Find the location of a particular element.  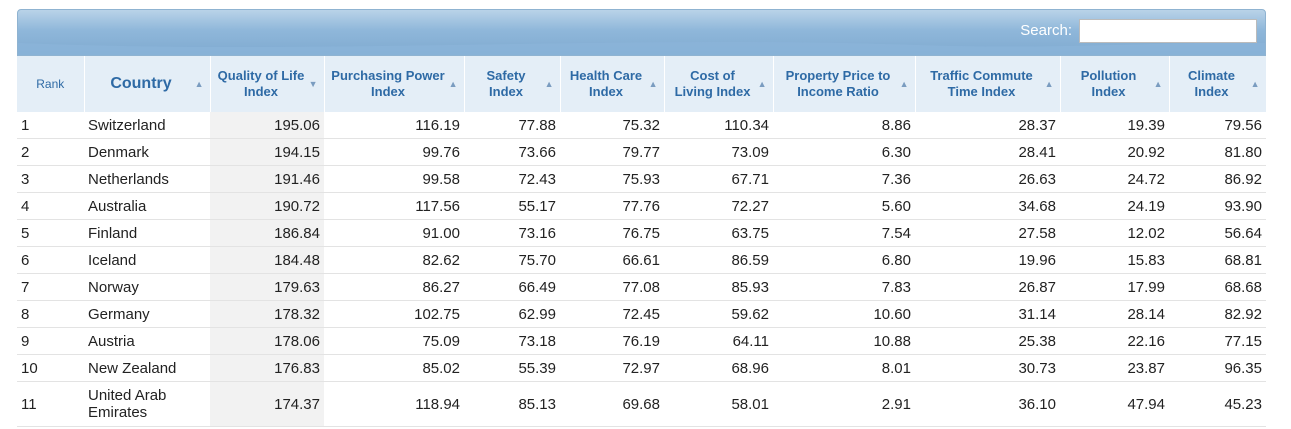

cell-rank: 7 is located at coordinates (50, 287).